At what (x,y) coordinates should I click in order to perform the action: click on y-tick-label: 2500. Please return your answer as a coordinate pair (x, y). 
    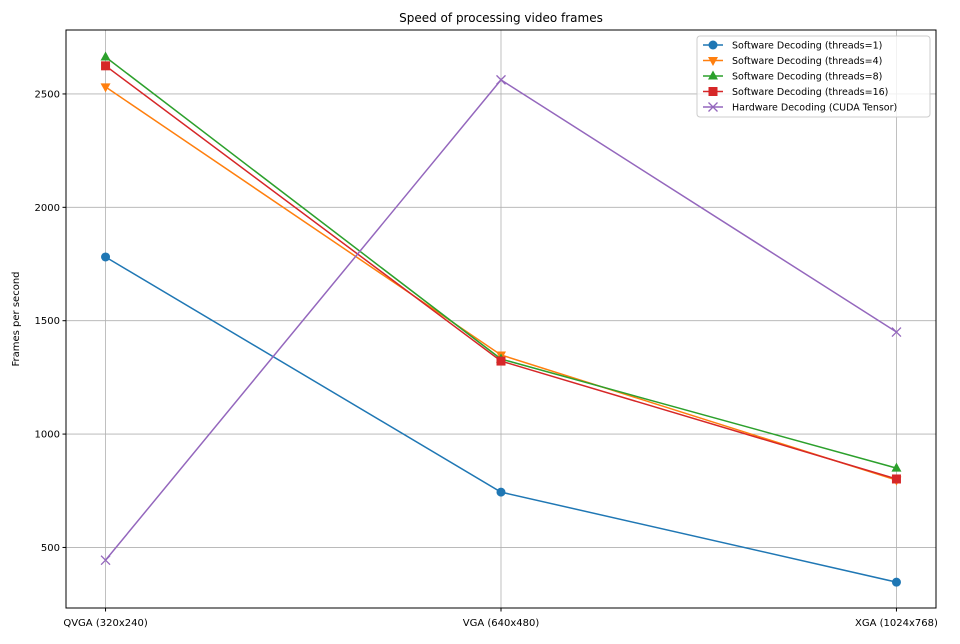
    Looking at the image, I should click on (47, 94).